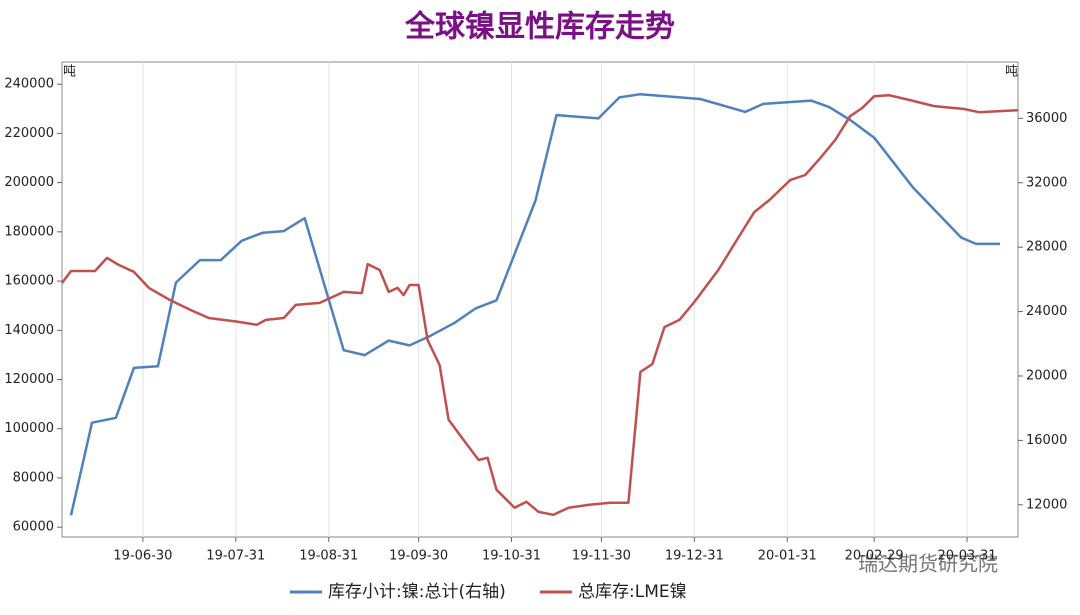  What do you see at coordinates (29, 84) in the screenshot?
I see `y-tick-label: 240000` at bounding box center [29, 84].